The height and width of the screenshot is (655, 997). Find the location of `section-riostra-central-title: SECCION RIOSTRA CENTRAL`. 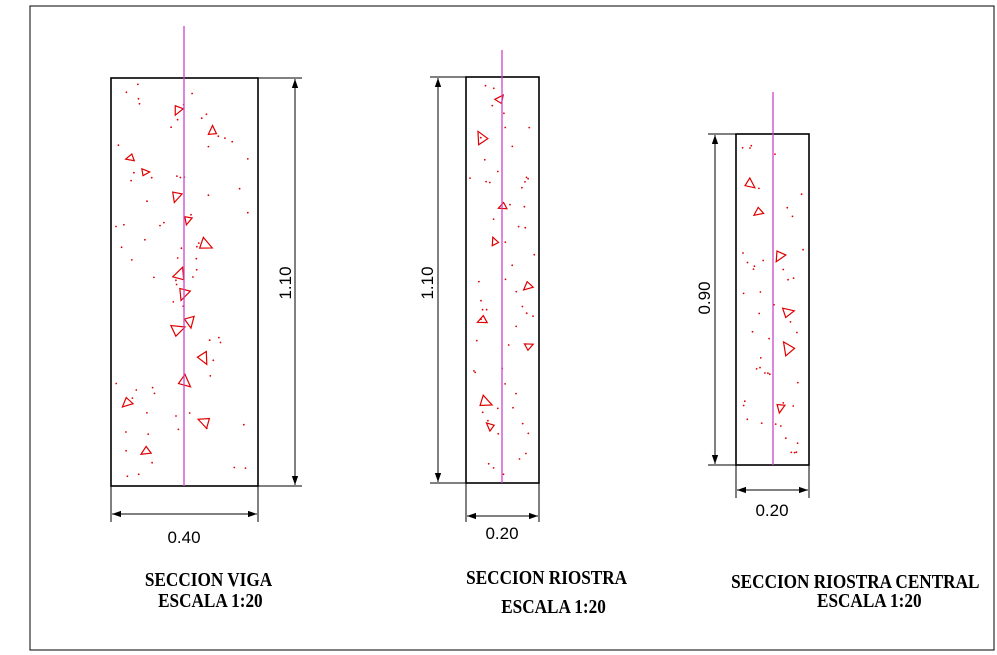

section-riostra-central-title: SECCION RIOSTRA CENTRAL is located at coordinates (855, 582).